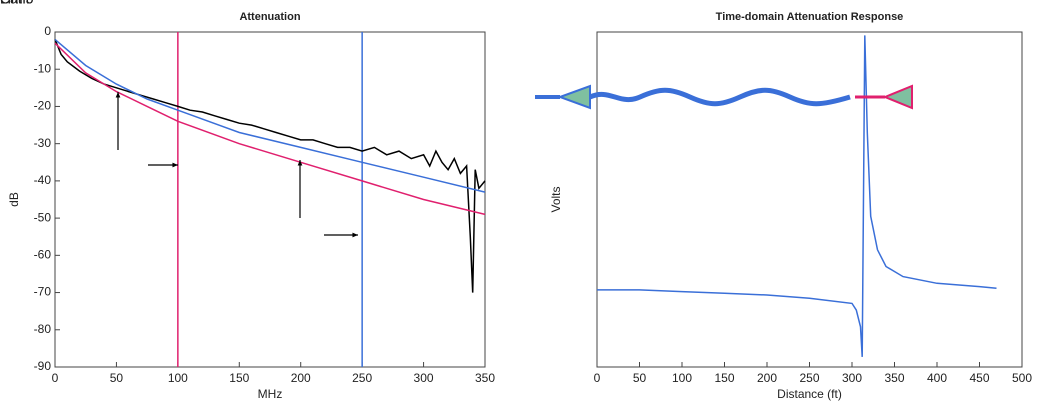  Describe the element at coordinates (269, 17) in the screenshot. I see `chart-title: Attenuation` at that location.